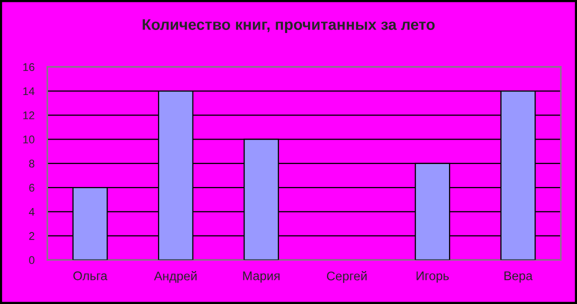  Describe the element at coordinates (31, 164) in the screenshot. I see `y-tick-label: 8` at that location.